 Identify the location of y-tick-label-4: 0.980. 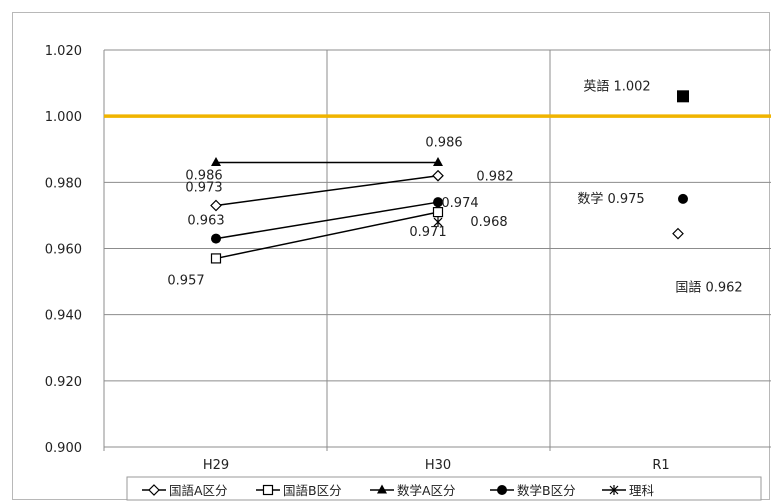
(63, 183).